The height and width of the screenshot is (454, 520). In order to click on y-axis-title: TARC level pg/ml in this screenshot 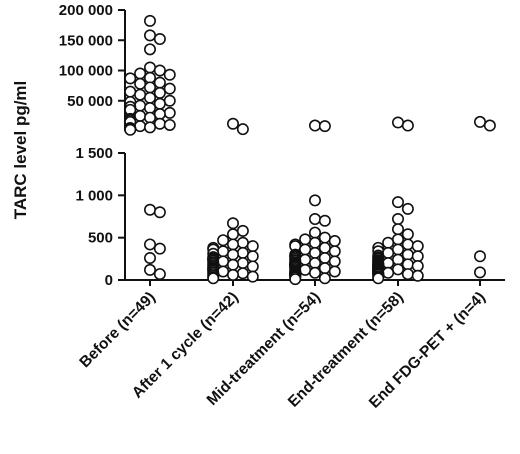, I will do `click(20, 150)`.